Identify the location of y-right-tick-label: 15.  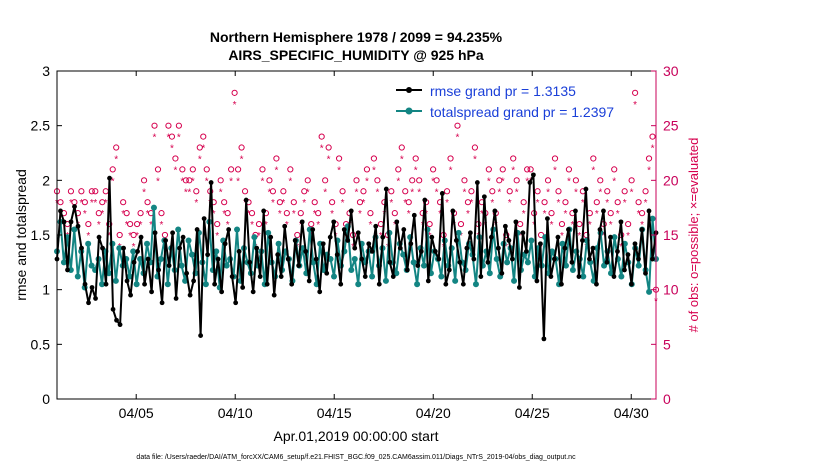
(671, 235).